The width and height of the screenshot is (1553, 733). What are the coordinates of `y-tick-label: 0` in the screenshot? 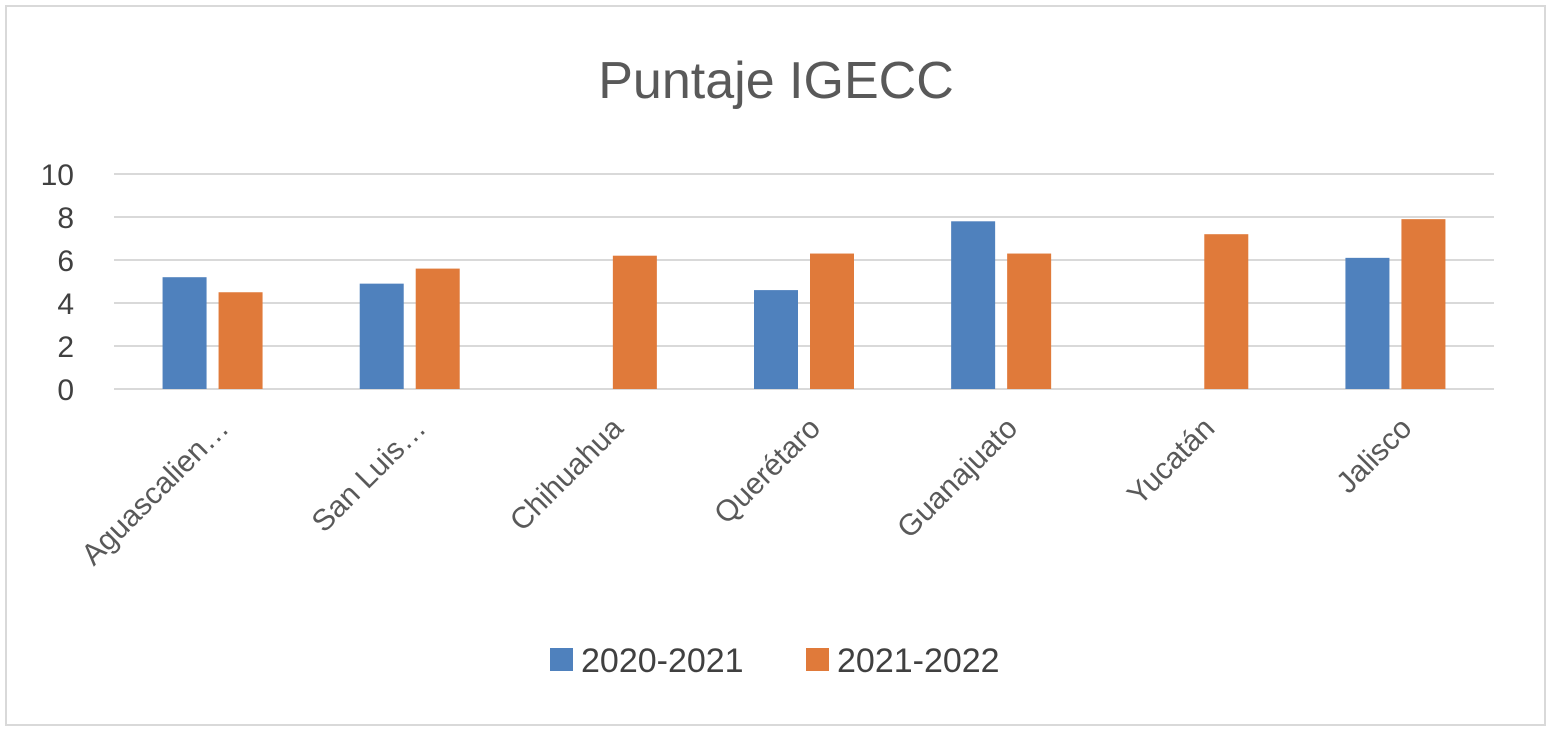 It's located at (65, 390).